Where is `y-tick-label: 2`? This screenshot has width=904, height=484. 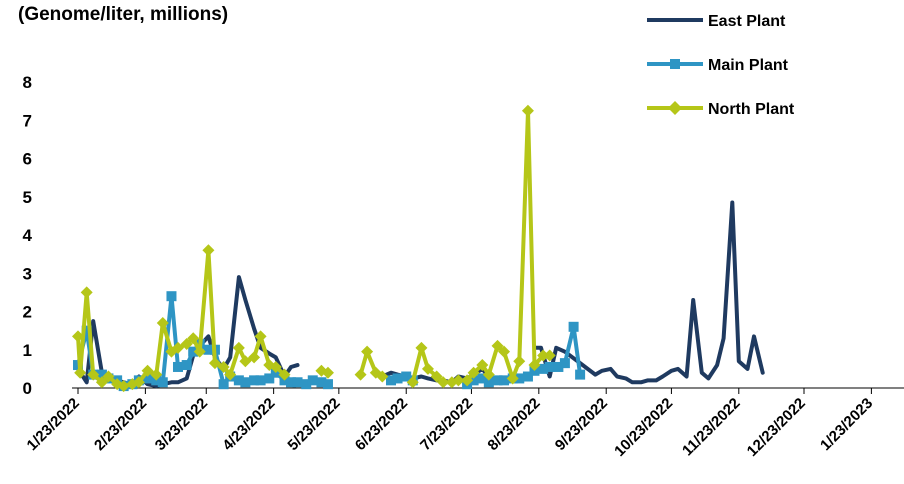 y-tick-label: 2 is located at coordinates (27, 312).